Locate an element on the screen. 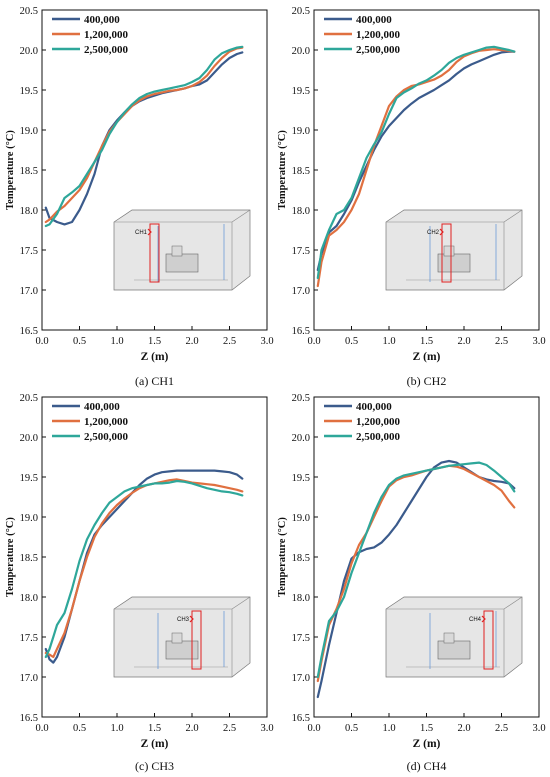 The height and width of the screenshot is (777, 550). y-axis-label: Temperature (°C) is located at coordinates (10, 557).